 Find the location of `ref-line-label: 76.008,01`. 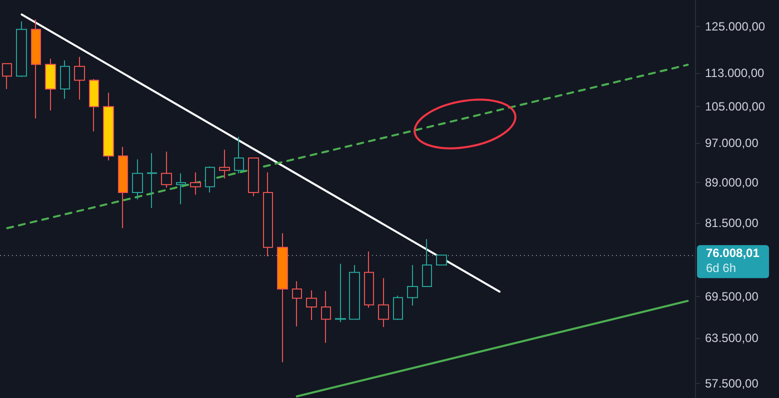

ref-line-label: 76.008,01 is located at coordinates (733, 253).